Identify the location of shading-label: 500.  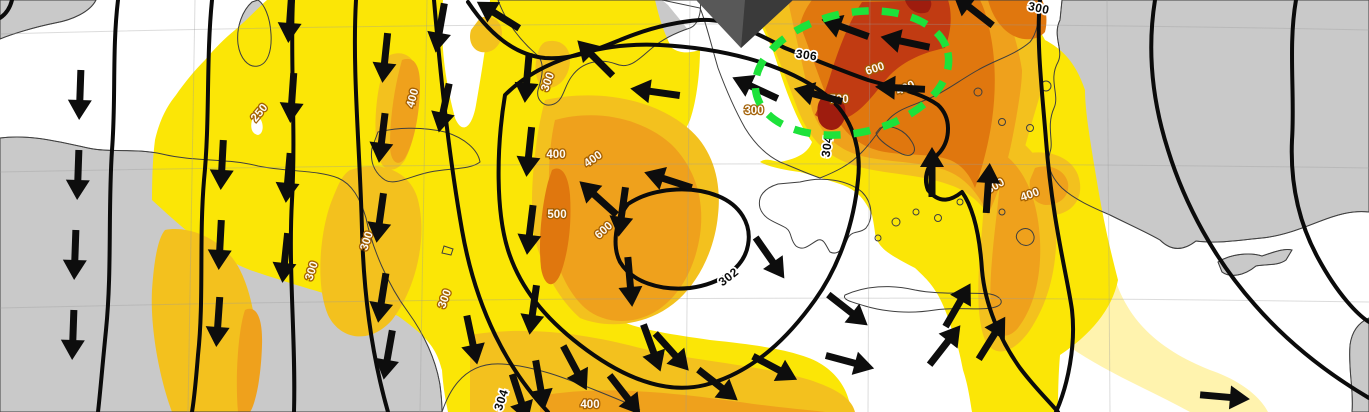
(556, 215).